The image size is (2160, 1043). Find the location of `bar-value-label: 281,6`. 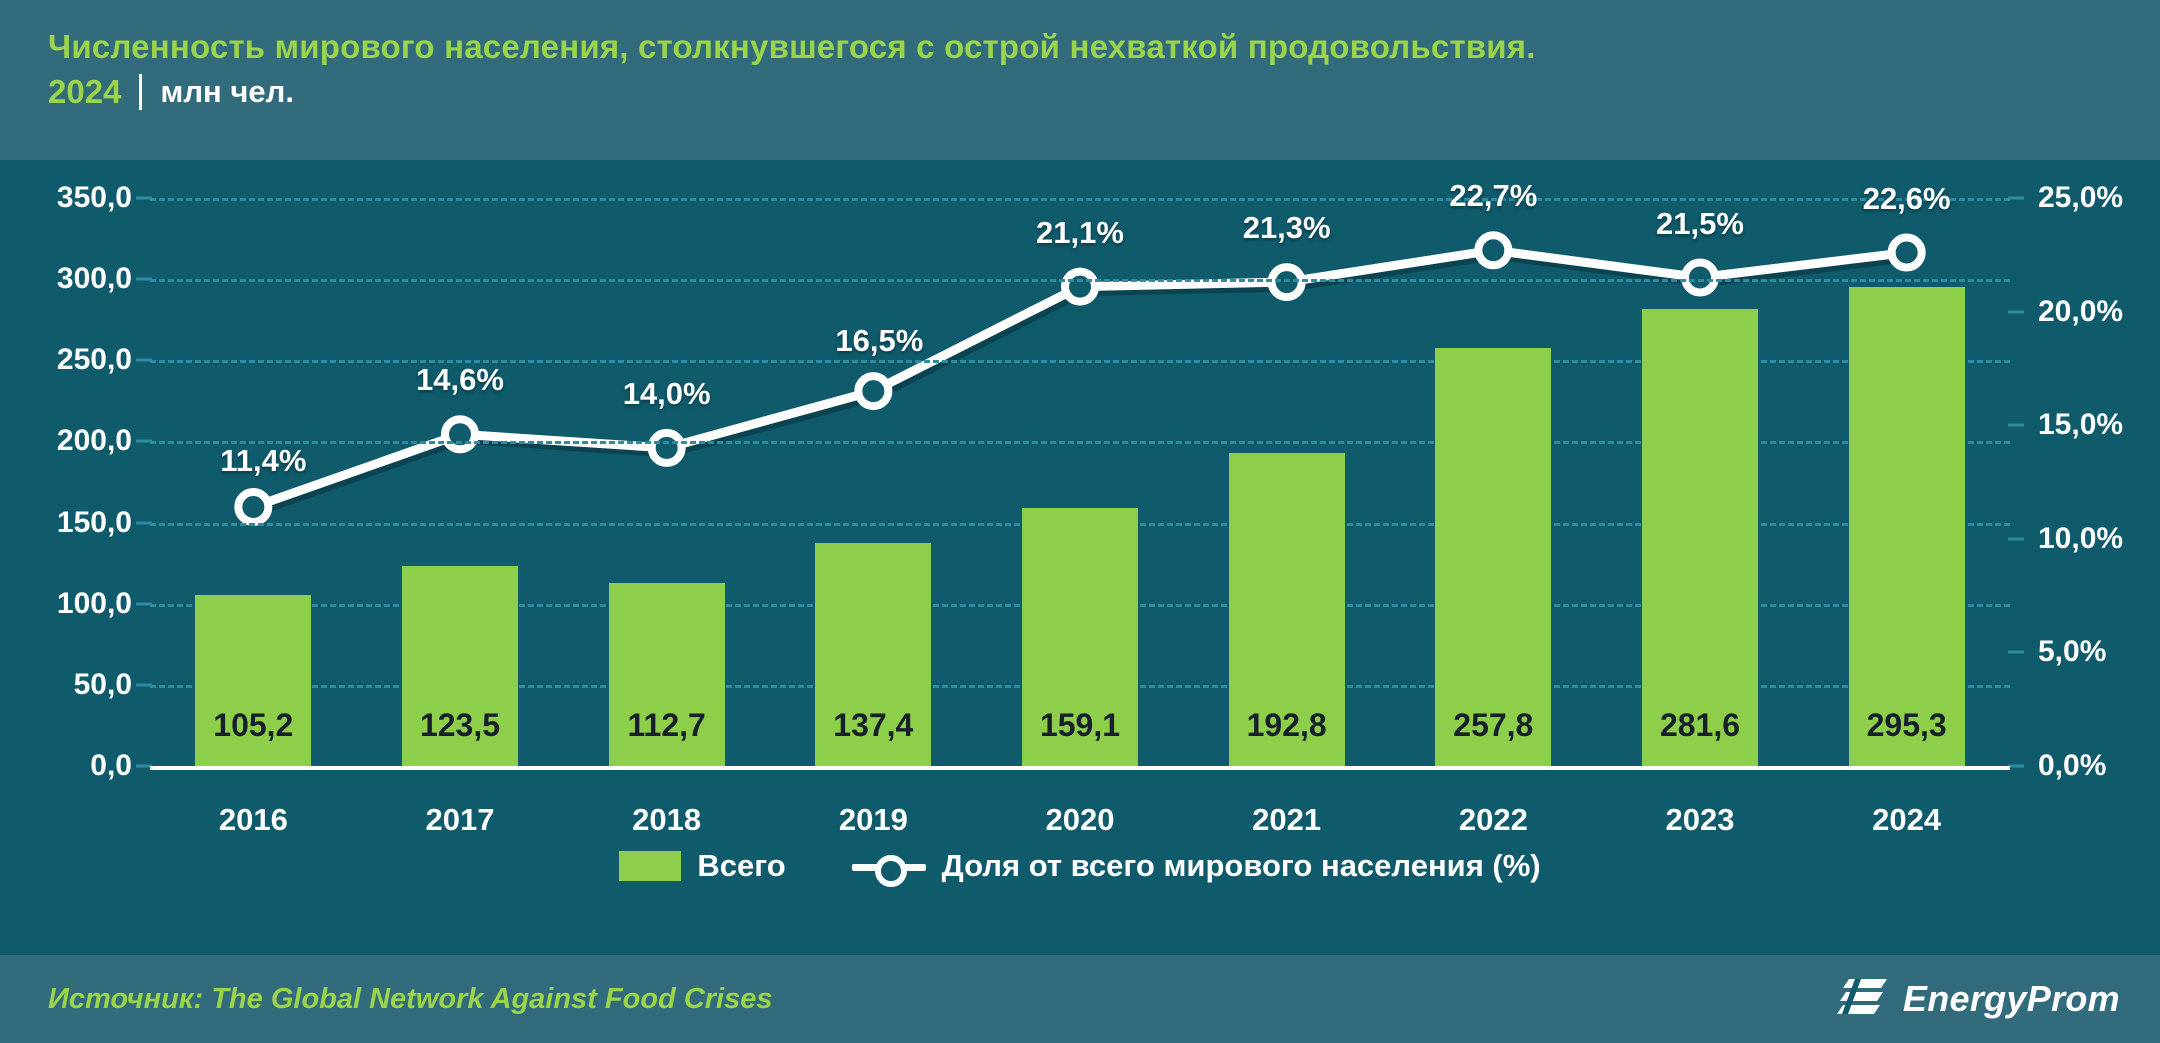

bar-value-label: 281,6 is located at coordinates (1700, 725).